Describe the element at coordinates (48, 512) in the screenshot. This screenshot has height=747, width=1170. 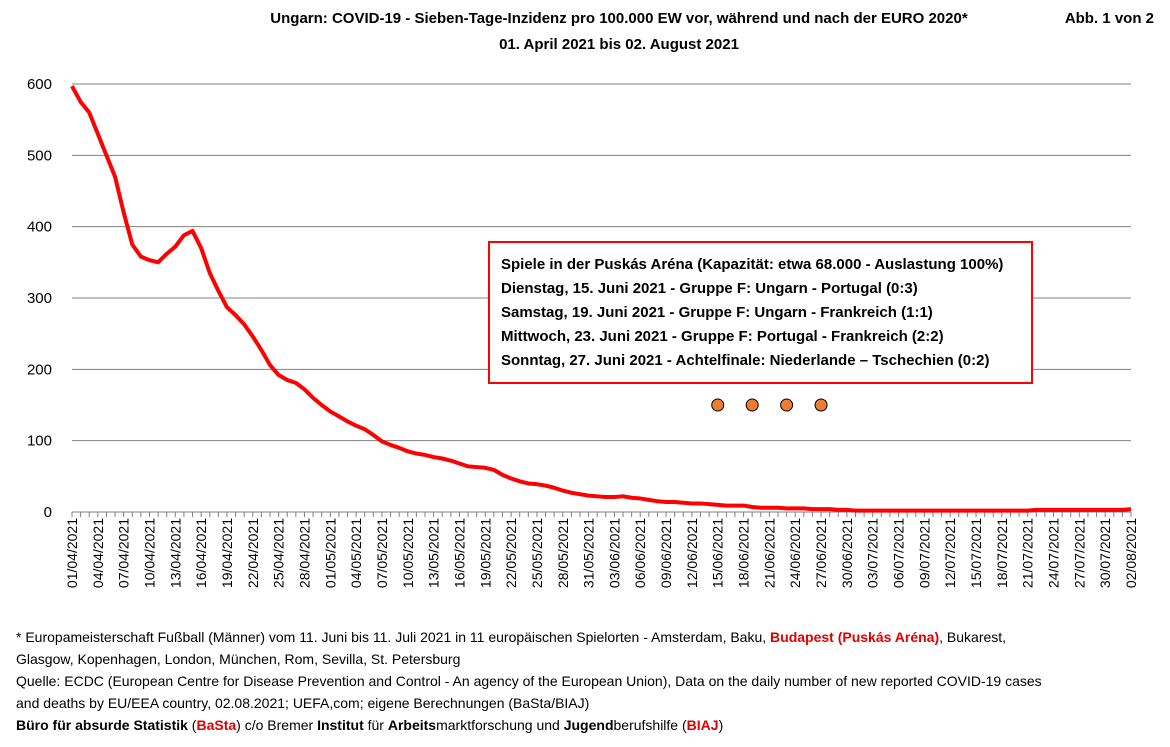
I see `y-tick-label: 0` at that location.